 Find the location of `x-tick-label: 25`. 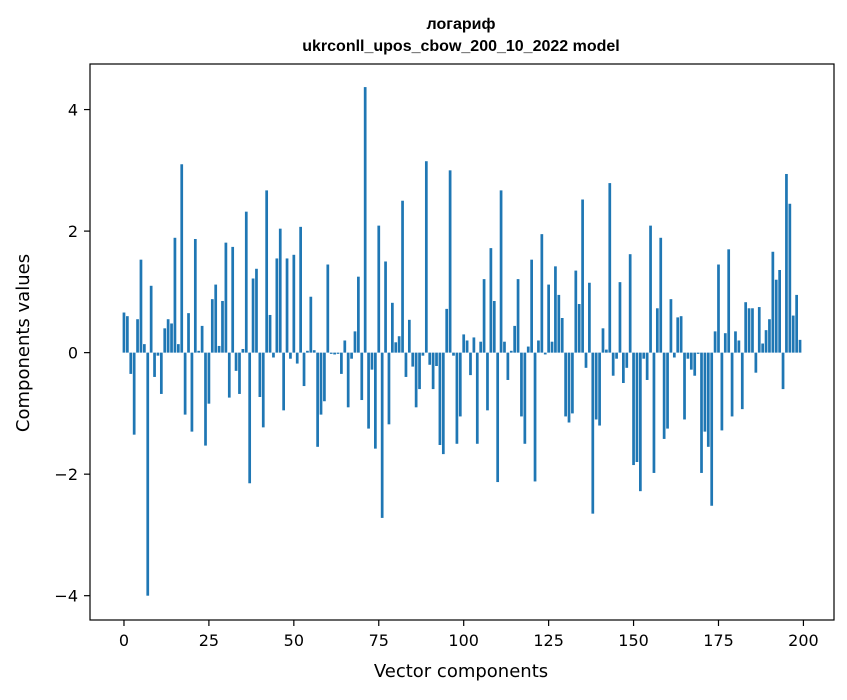

x-tick-label: 25 is located at coordinates (209, 640).